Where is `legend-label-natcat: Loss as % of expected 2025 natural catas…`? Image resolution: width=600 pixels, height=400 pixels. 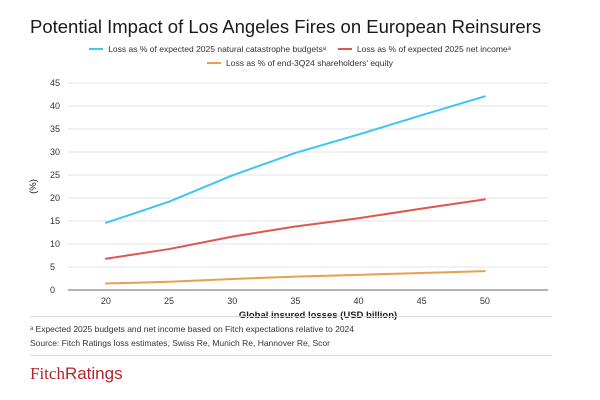 legend-label-natcat: Loss as % of expected 2025 natural catas… is located at coordinates (217, 49).